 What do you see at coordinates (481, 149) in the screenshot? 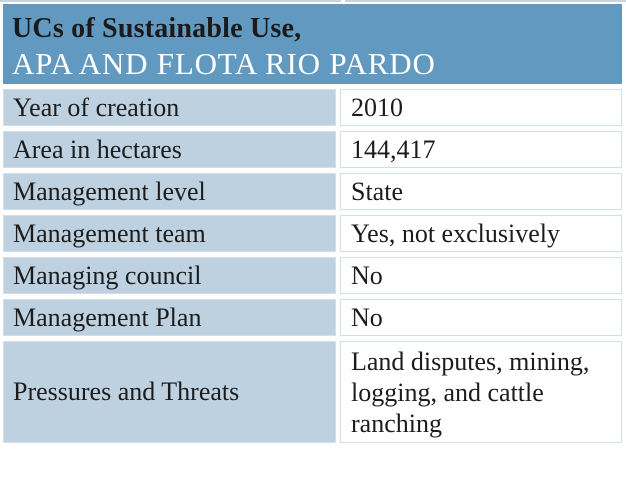
I see `row-value-area-in-hectares: 144,417` at bounding box center [481, 149].